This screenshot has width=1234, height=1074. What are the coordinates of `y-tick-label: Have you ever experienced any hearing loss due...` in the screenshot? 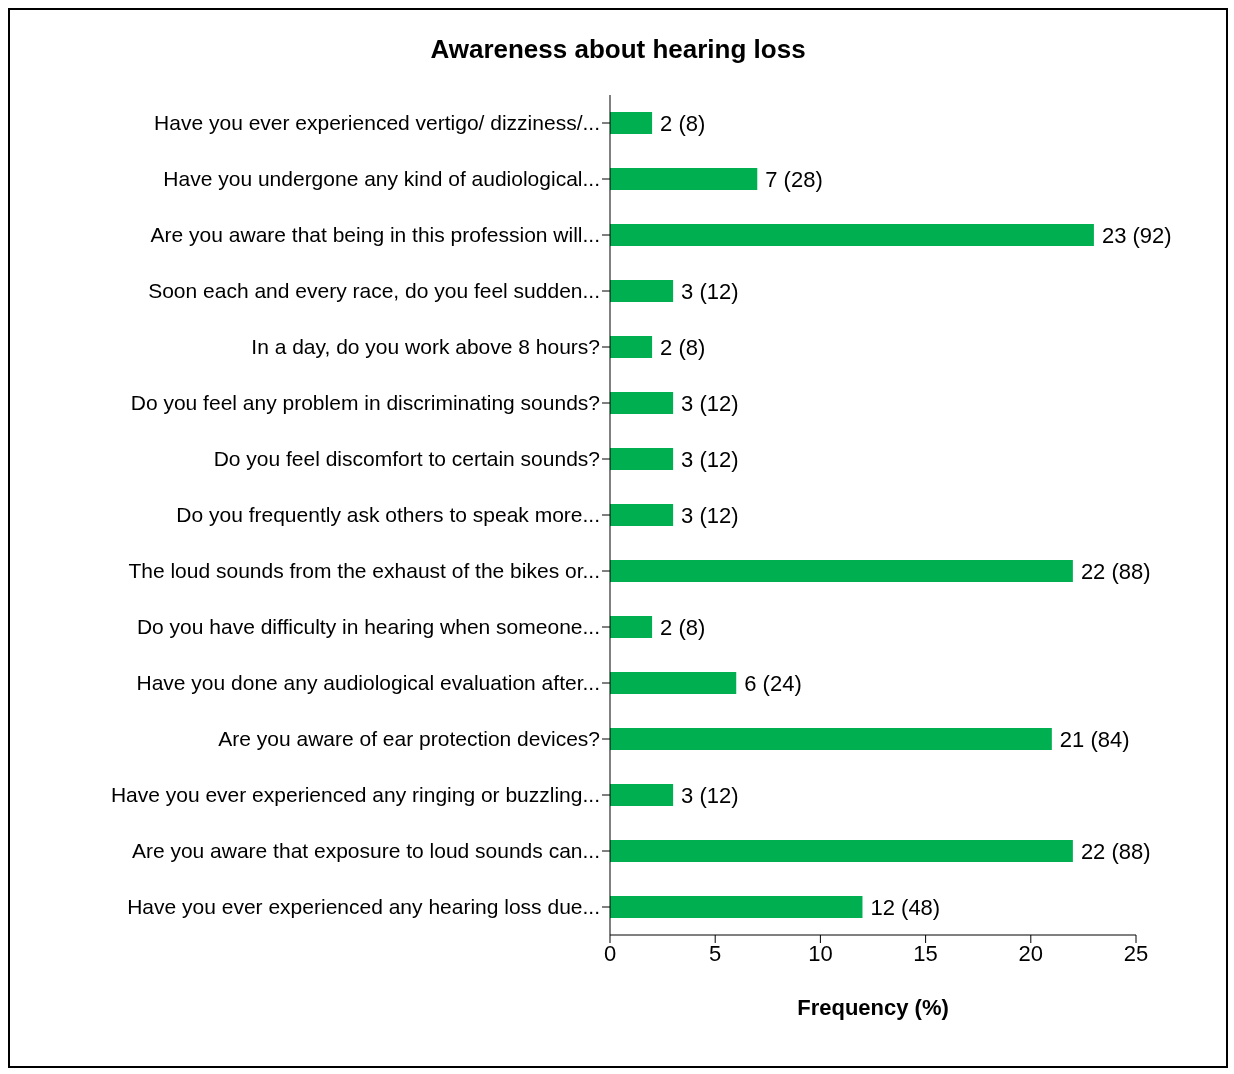 It's located at (363, 907).